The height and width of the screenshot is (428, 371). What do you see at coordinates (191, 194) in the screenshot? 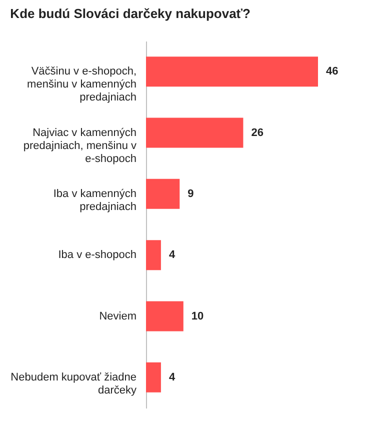
I see `data-label: 9` at bounding box center [191, 194].